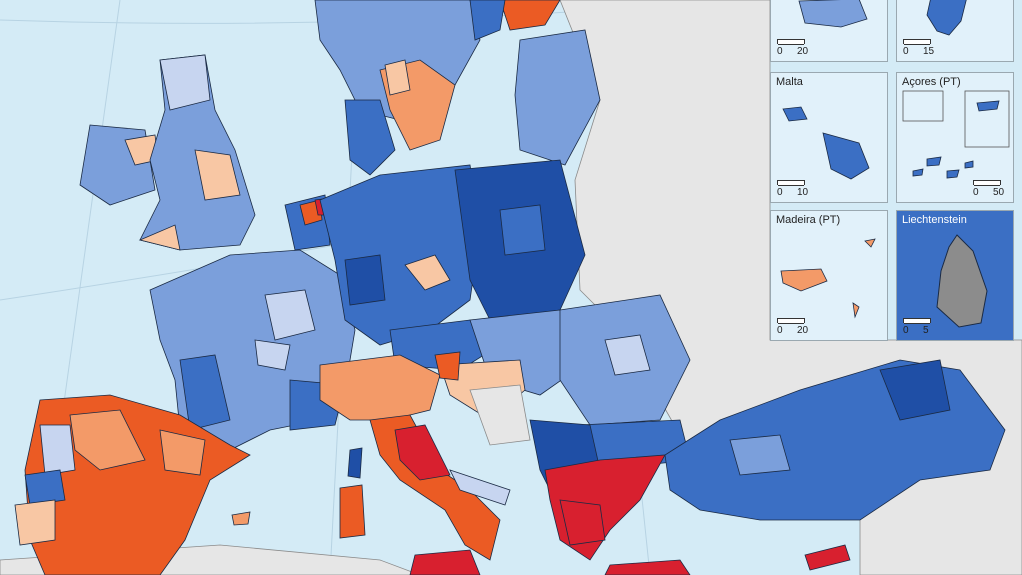 This screenshot has width=1022, height=575. What do you see at coordinates (789, 82) in the screenshot?
I see `inset-title: Malta` at bounding box center [789, 82].